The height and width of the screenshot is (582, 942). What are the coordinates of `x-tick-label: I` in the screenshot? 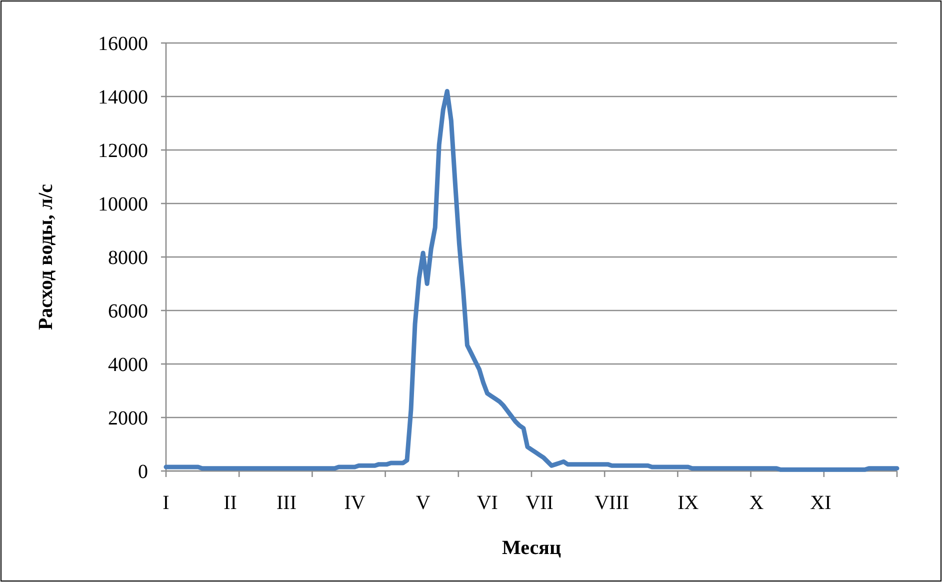 It's located at (166, 503).